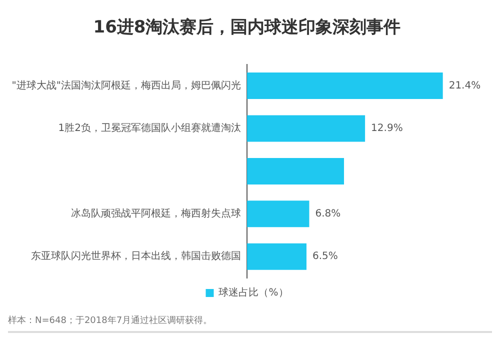 The height and width of the screenshot is (362, 500). What do you see at coordinates (250, 323) in the screenshot?
I see `text: 样本：N=648；于2018年7月通过社区调研获得。` at bounding box center [250, 323].